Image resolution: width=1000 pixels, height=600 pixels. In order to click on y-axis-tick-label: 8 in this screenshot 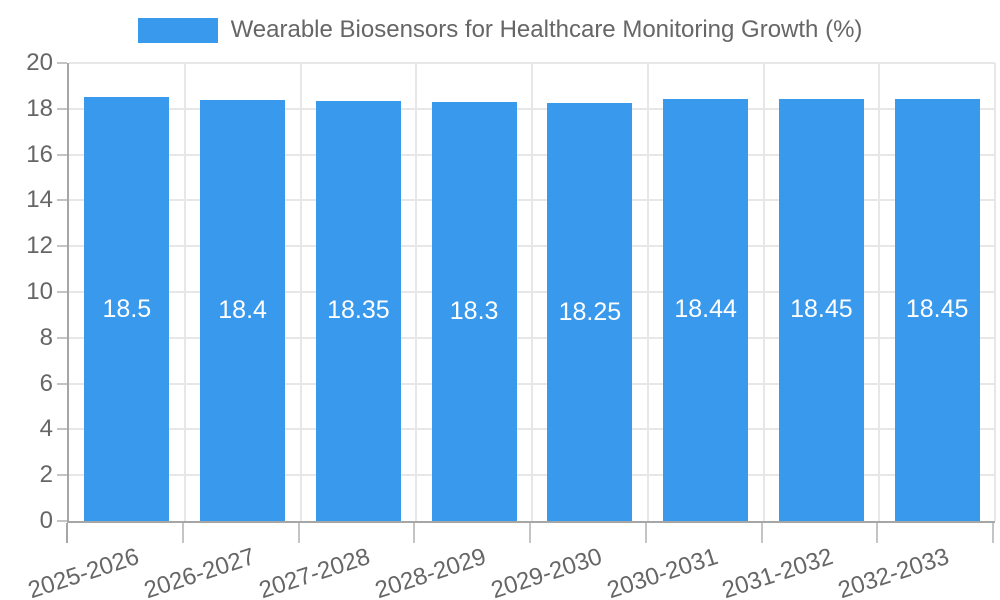, I will do `click(46, 337)`.